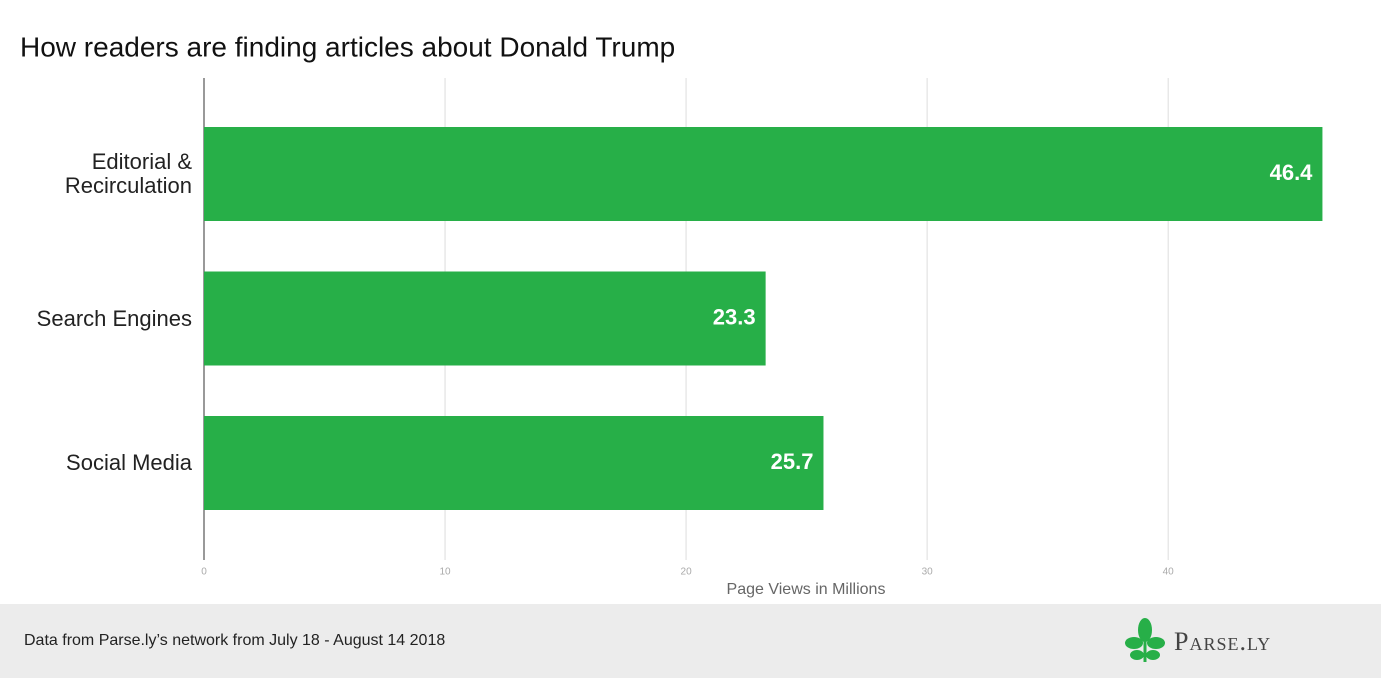 The height and width of the screenshot is (678, 1381). What do you see at coordinates (792, 461) in the screenshot?
I see `value-label: 25.7` at bounding box center [792, 461].